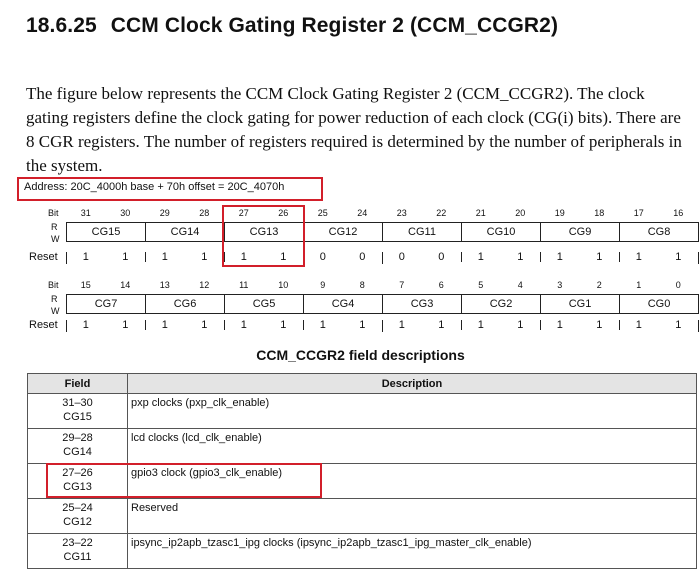 The image size is (699, 569). I want to click on bit-number: 20, so click(520, 213).